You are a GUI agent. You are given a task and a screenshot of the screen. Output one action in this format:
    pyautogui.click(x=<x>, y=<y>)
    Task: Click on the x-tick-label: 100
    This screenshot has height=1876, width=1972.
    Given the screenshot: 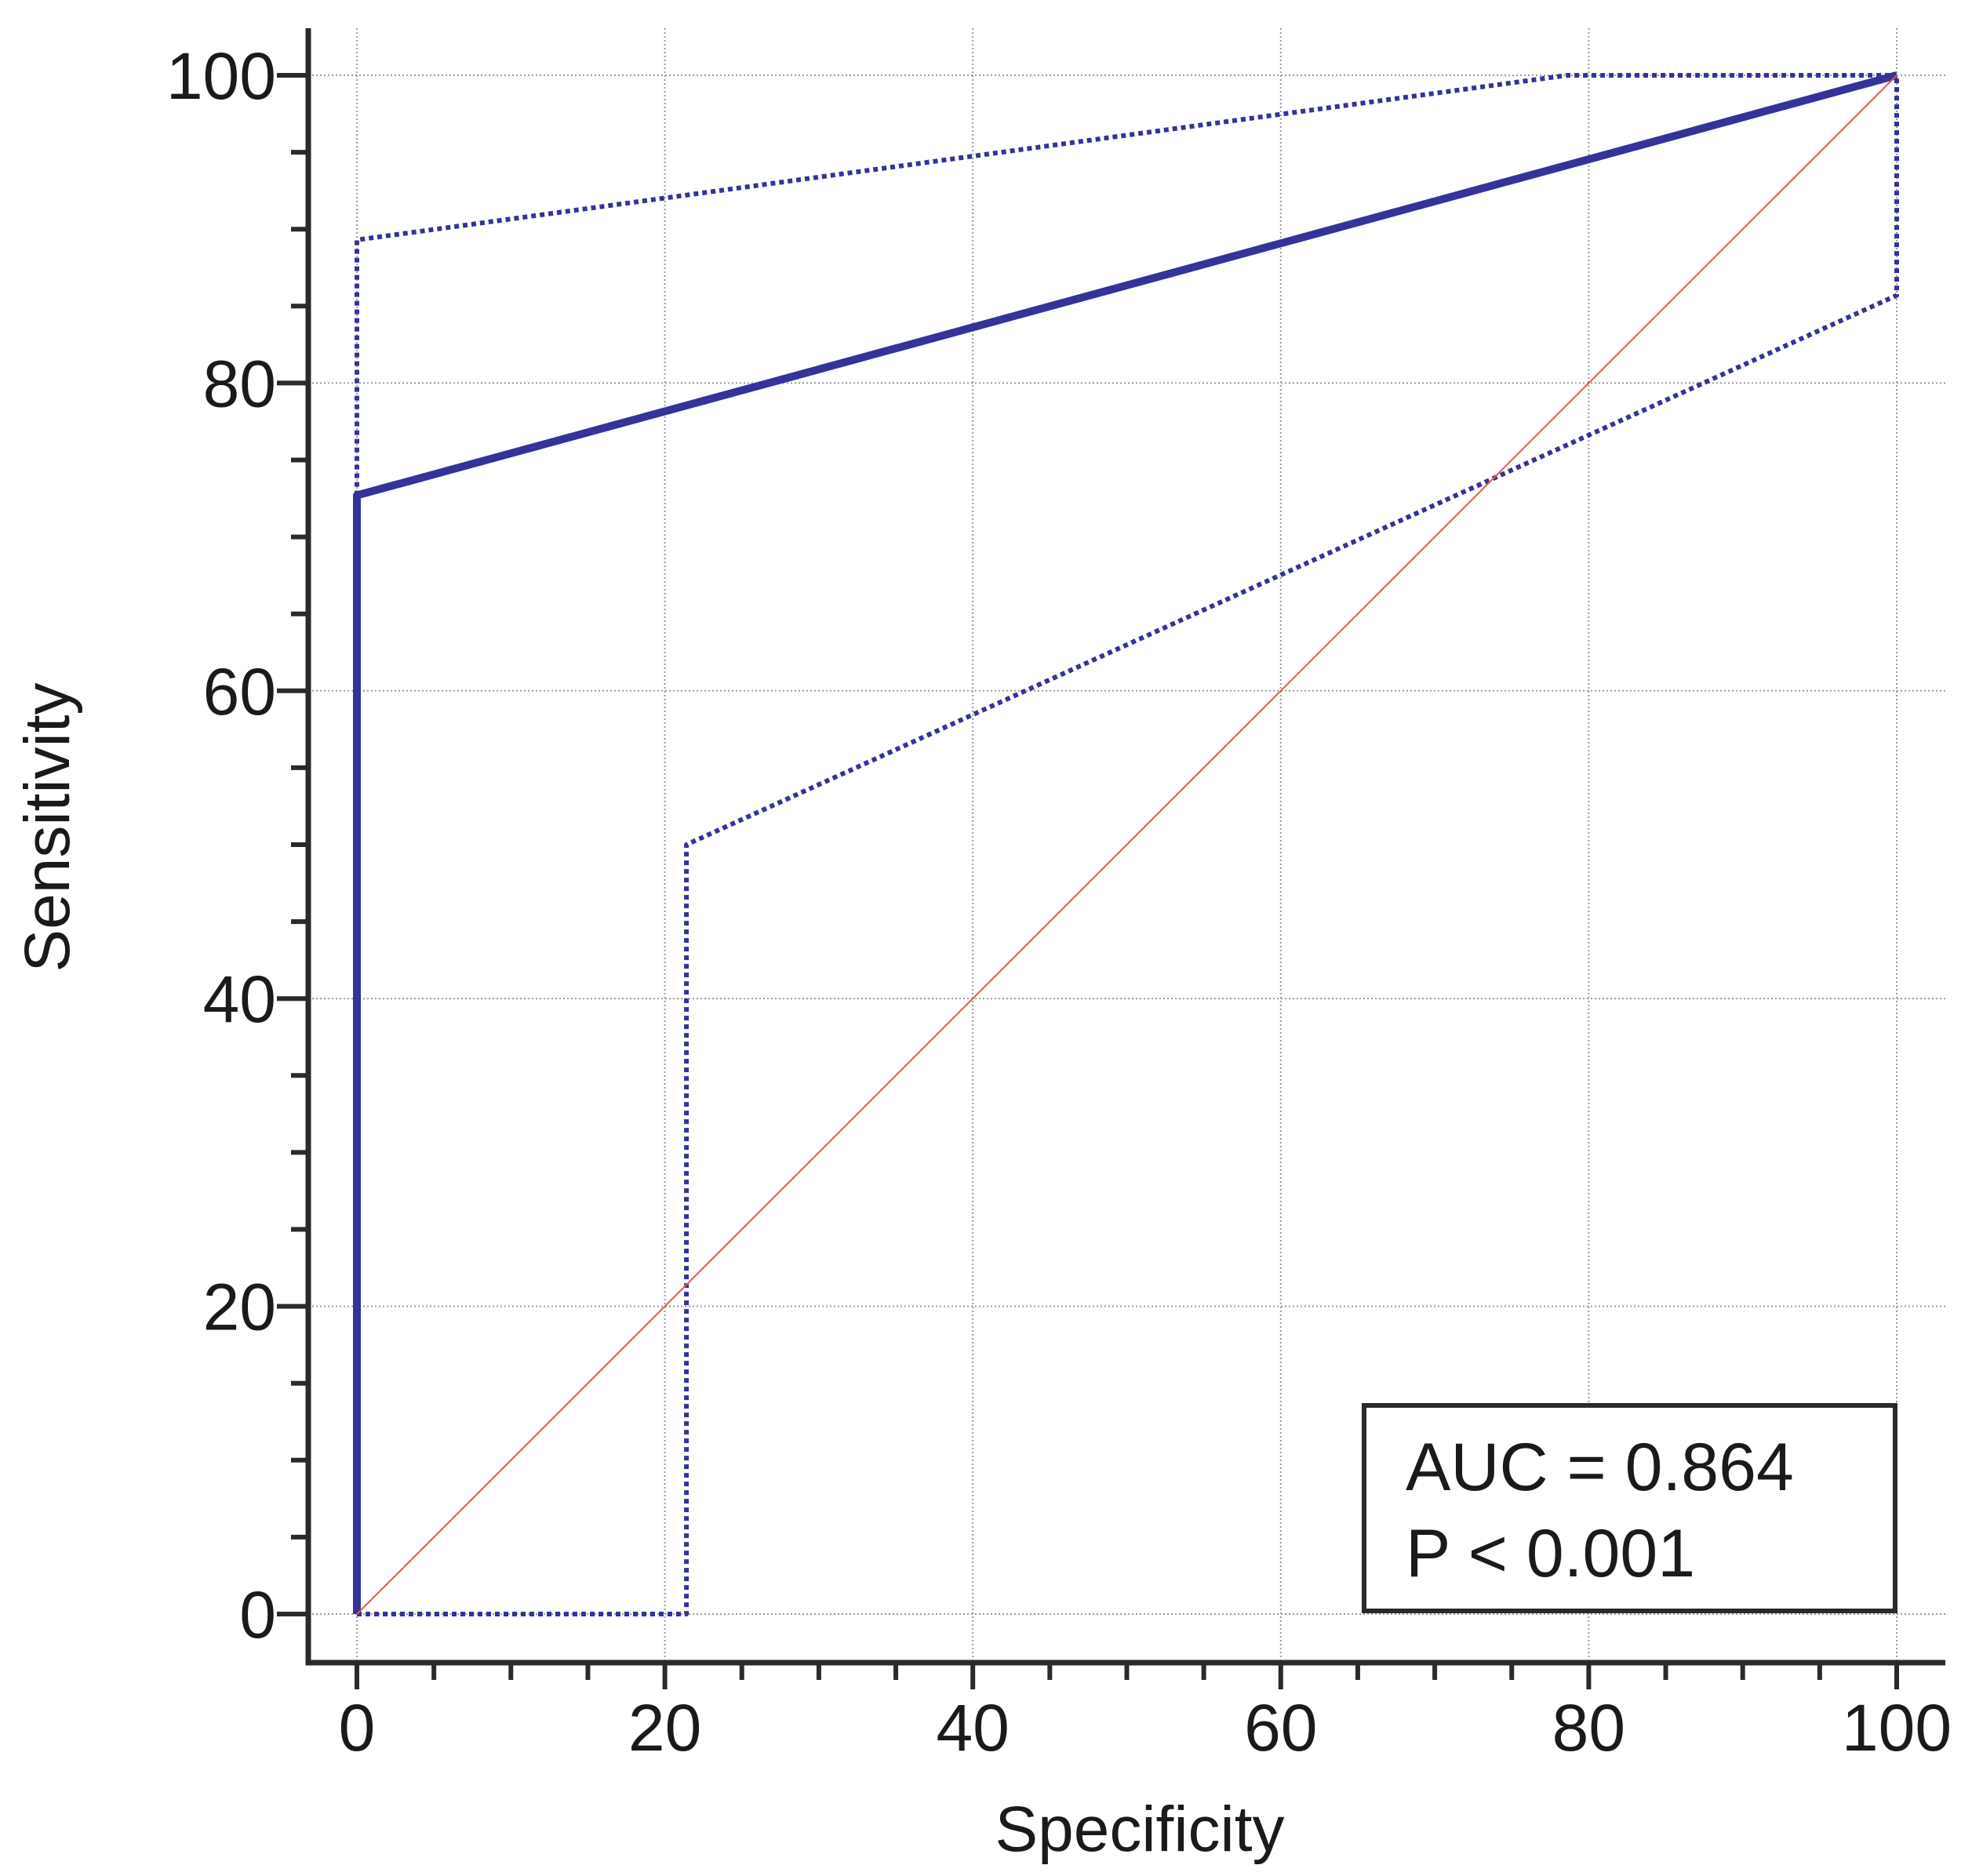 What is the action you would take?
    pyautogui.click(x=1897, y=1728)
    